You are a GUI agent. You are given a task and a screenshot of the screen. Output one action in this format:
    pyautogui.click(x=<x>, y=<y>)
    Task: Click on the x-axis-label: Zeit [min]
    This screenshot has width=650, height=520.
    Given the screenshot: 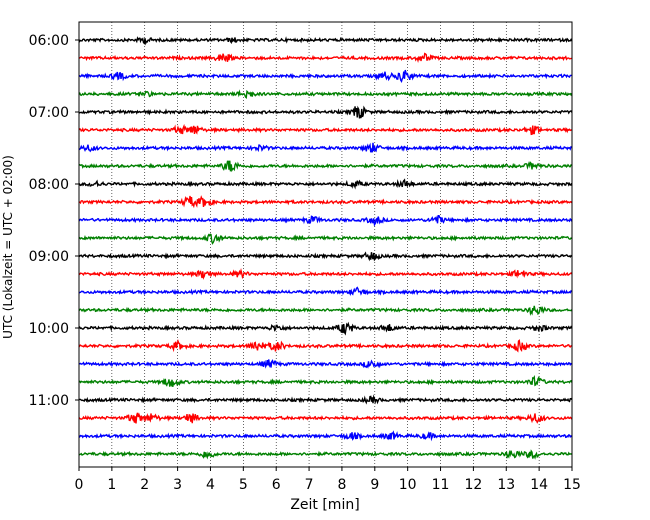 What is the action you would take?
    pyautogui.click(x=324, y=505)
    